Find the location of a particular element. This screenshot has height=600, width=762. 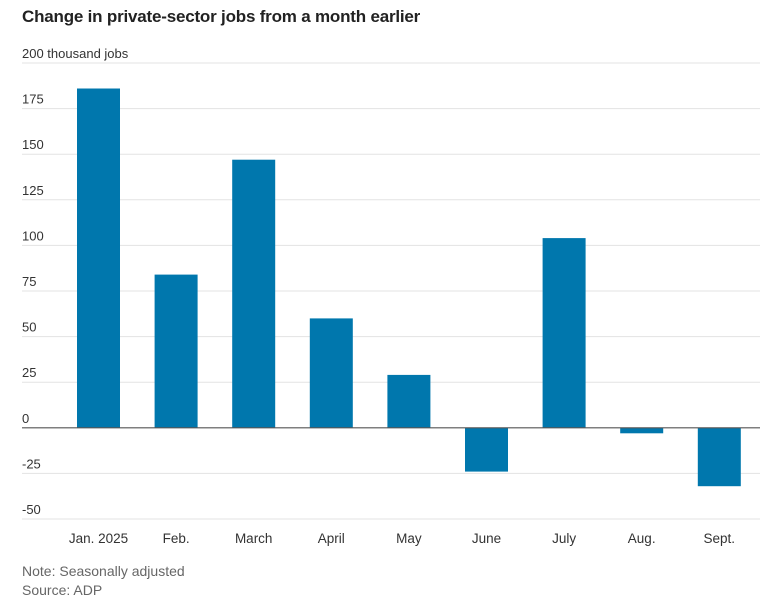

x-tick-label: May is located at coordinates (409, 538).